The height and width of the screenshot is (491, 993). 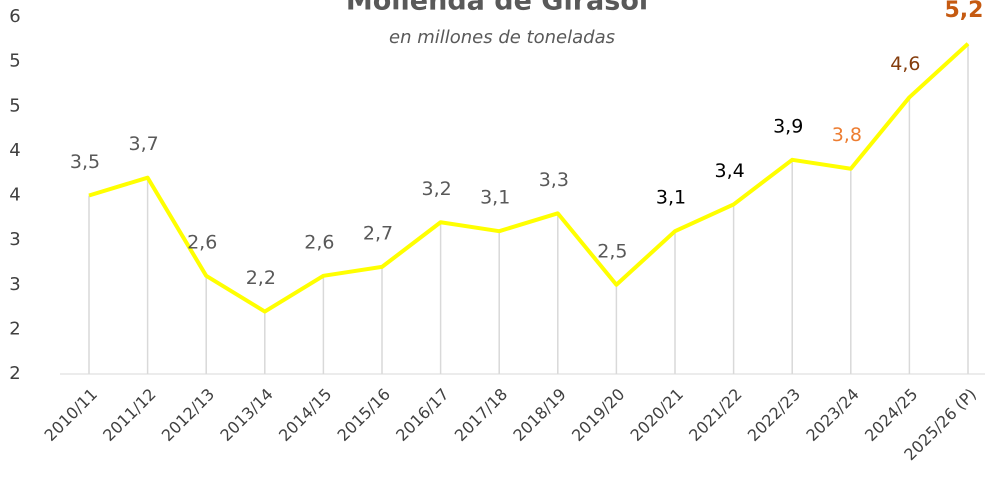 What do you see at coordinates (436, 189) in the screenshot?
I see `data-label: 3,2` at bounding box center [436, 189].